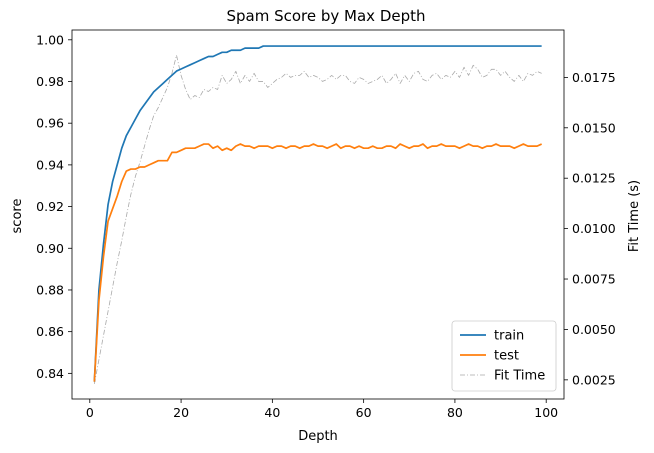 The height and width of the screenshot is (453, 654). Describe the element at coordinates (50, 373) in the screenshot. I see `y-tick-label: 0.84` at that location.